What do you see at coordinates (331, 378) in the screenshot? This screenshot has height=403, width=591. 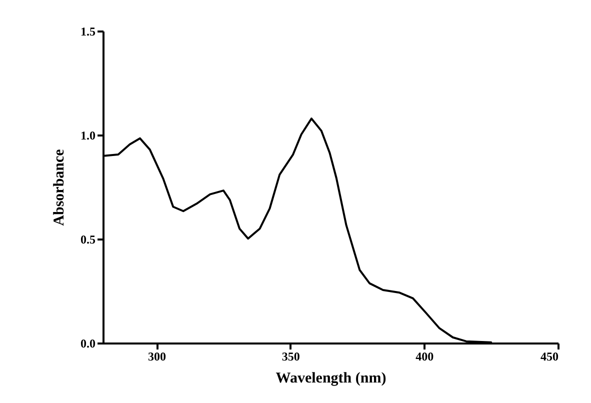 I see `x-axis-title: Wavelength (nm)` at bounding box center [331, 378].